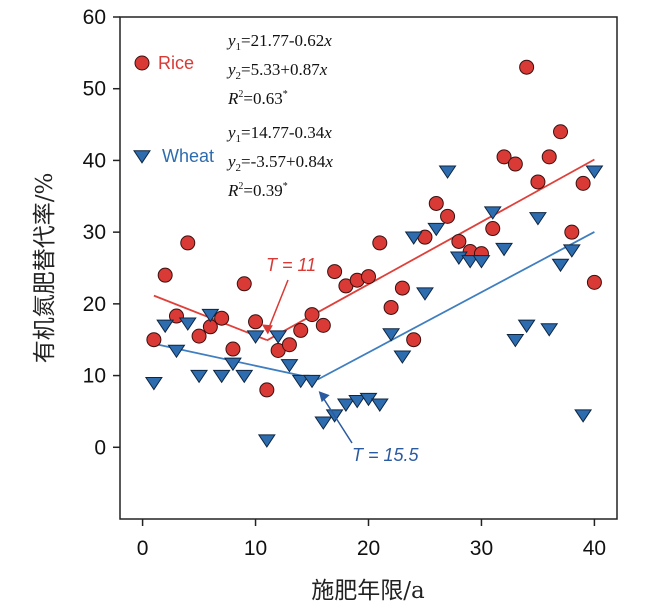 The width and height of the screenshot is (656, 616). Describe the element at coordinates (257, 190) in the screenshot. I see `wheat-equation: R2=0.39*` at that location.